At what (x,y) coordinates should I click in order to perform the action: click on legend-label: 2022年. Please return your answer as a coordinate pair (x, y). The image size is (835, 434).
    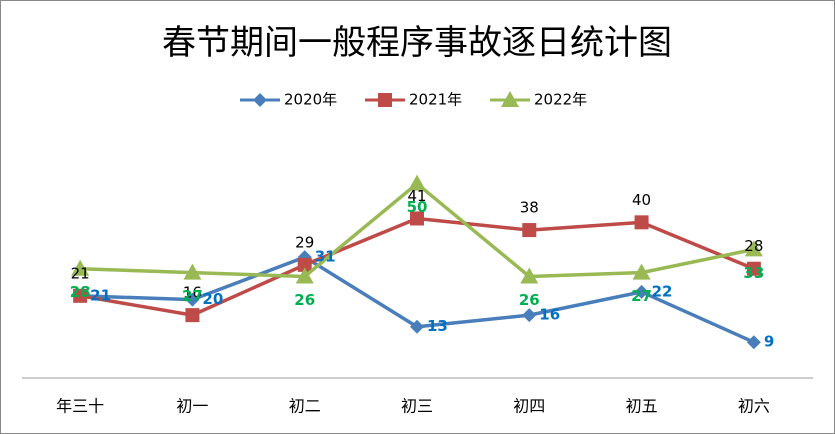
    Looking at the image, I should click on (560, 100).